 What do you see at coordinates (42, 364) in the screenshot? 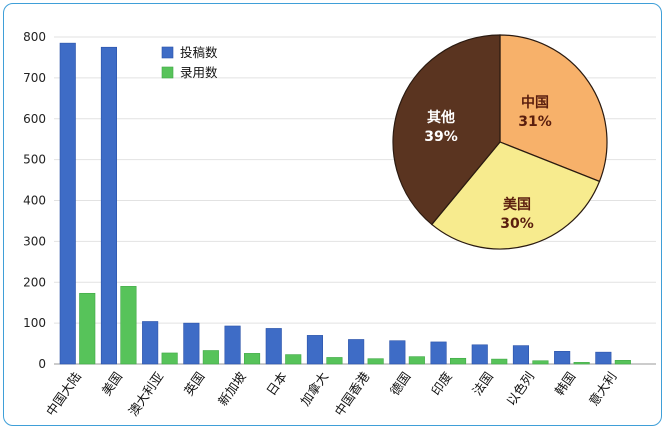
I see `y-tick-label: 0` at bounding box center [42, 364].